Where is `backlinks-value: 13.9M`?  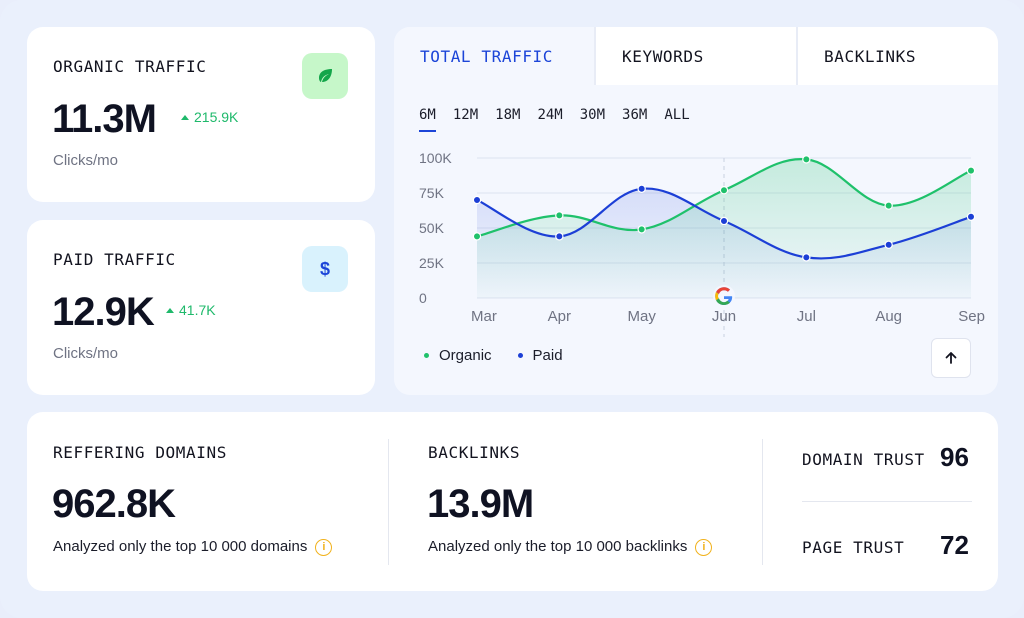 backlinks-value: 13.9M is located at coordinates (480, 504).